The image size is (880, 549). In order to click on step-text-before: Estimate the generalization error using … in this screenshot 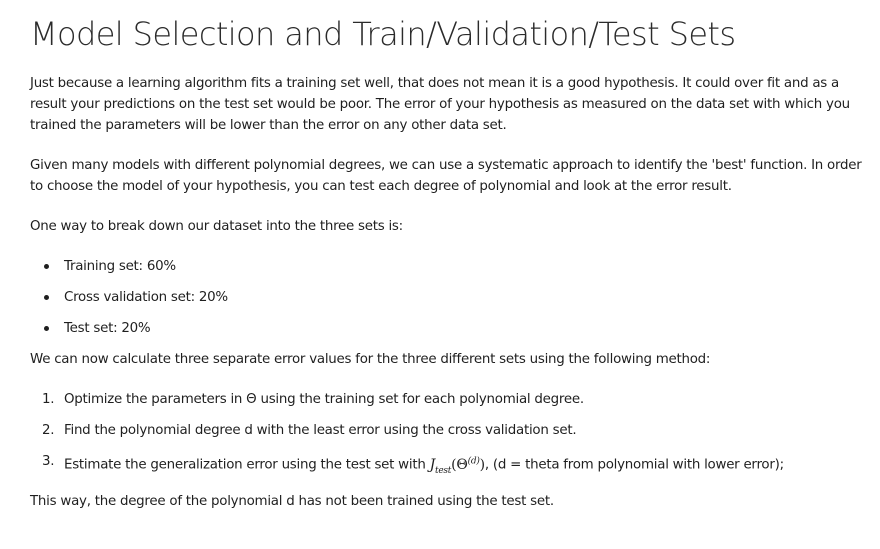, I will do `click(247, 465)`.